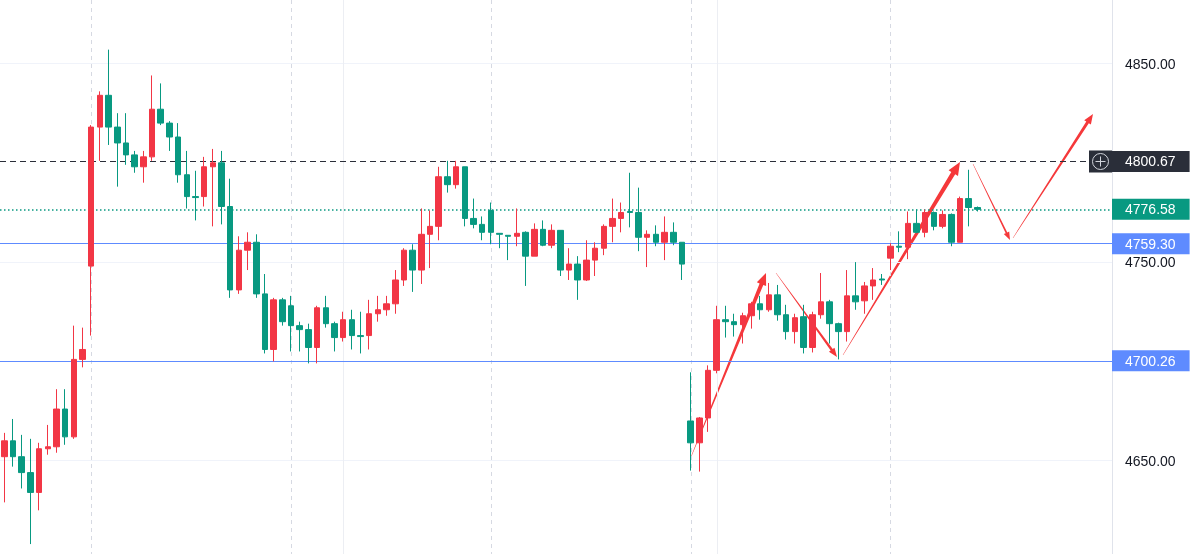 The image size is (1194, 554). Describe the element at coordinates (1150, 460) in the screenshot. I see `y-tick-label: 4650.00` at that location.